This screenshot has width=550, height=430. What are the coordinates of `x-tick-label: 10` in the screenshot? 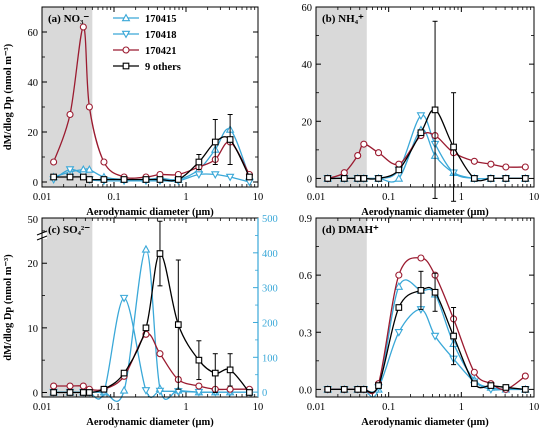 It's located at (534, 407).